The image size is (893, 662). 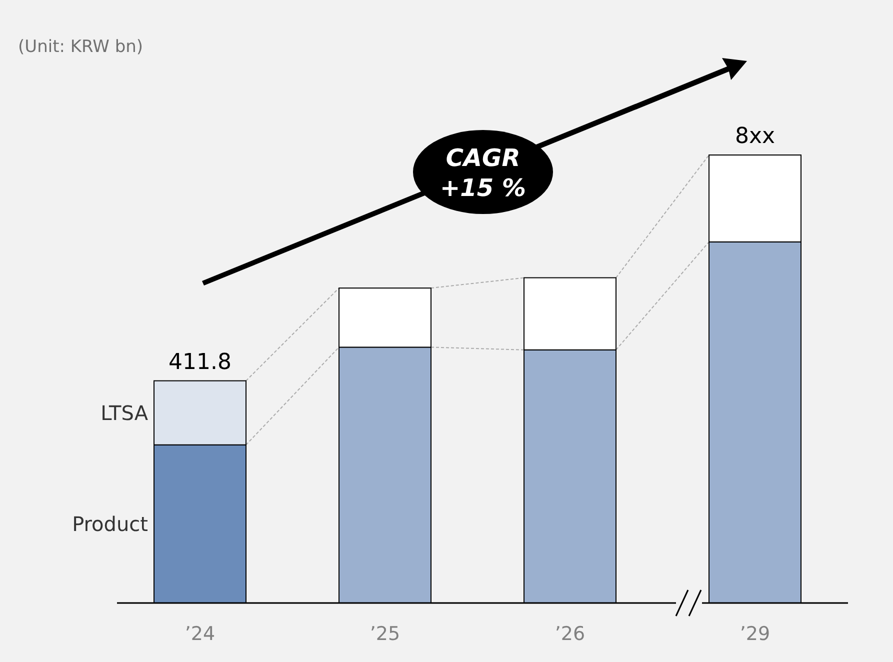 I want to click on series-label: LTSA, so click(x=124, y=412).